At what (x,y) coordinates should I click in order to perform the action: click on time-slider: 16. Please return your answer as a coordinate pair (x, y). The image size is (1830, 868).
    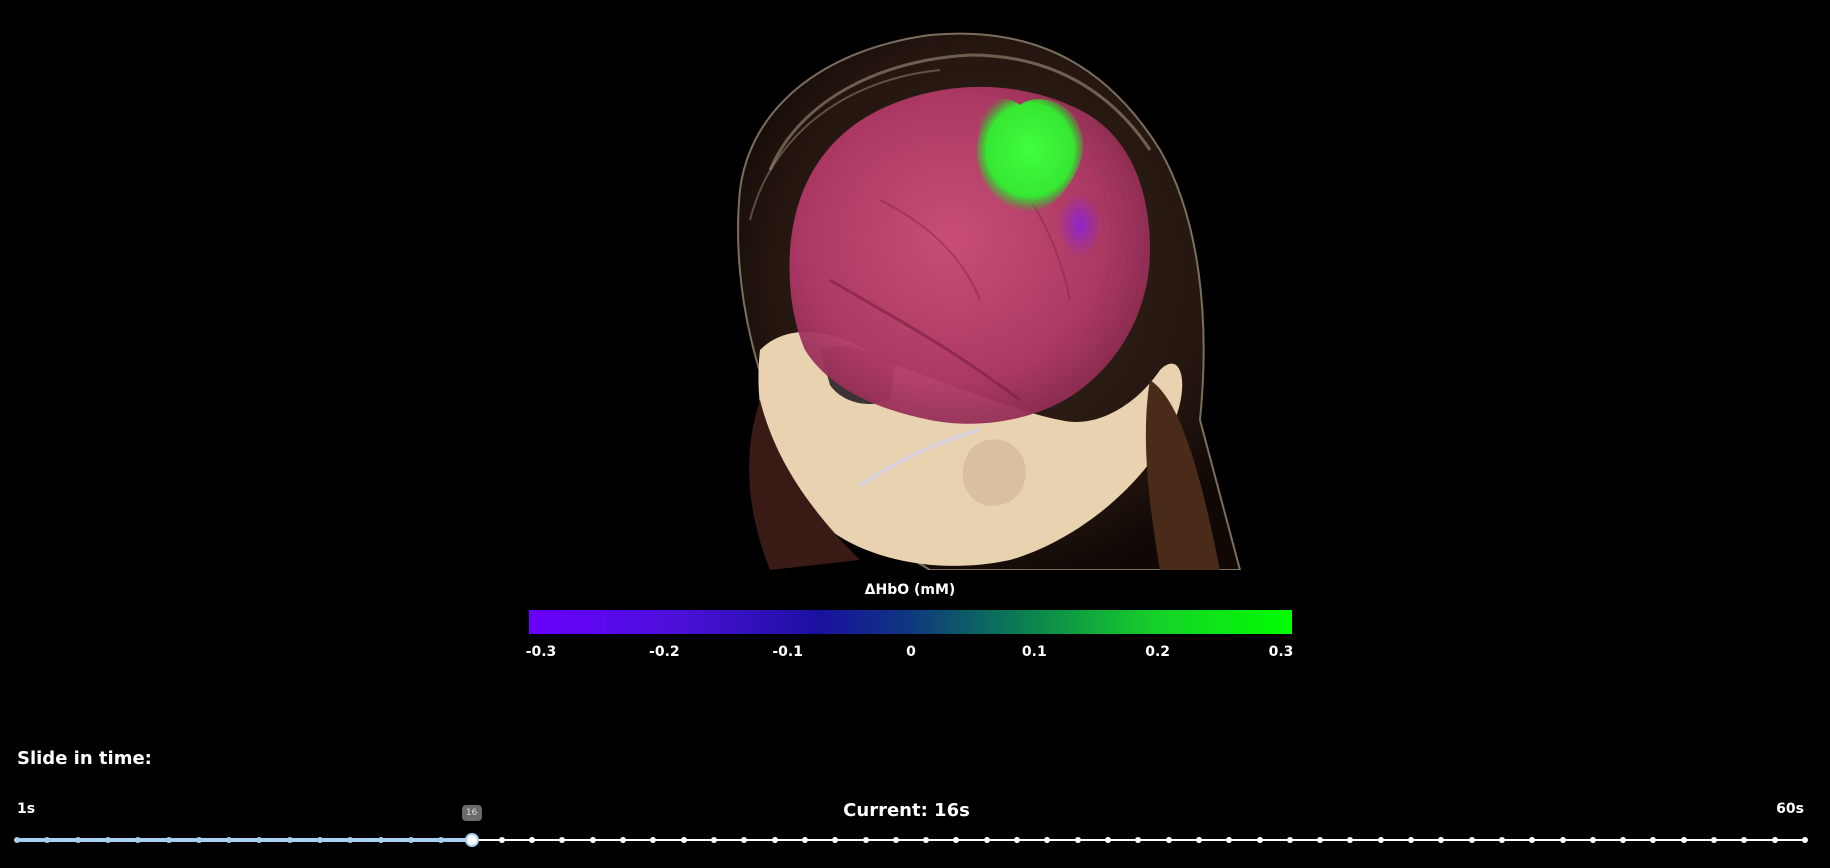
    Looking at the image, I should click on (911, 827).